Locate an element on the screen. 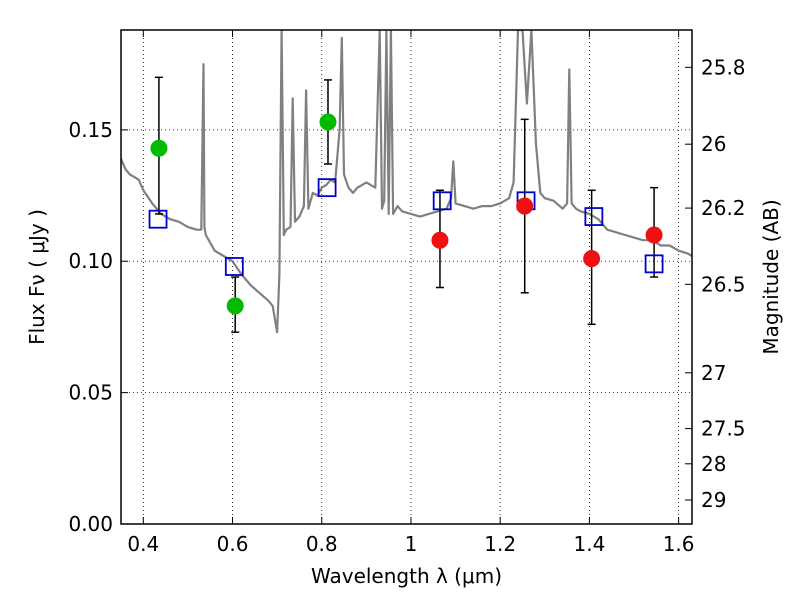  x-tick-label: 1.2 is located at coordinates (500, 544).